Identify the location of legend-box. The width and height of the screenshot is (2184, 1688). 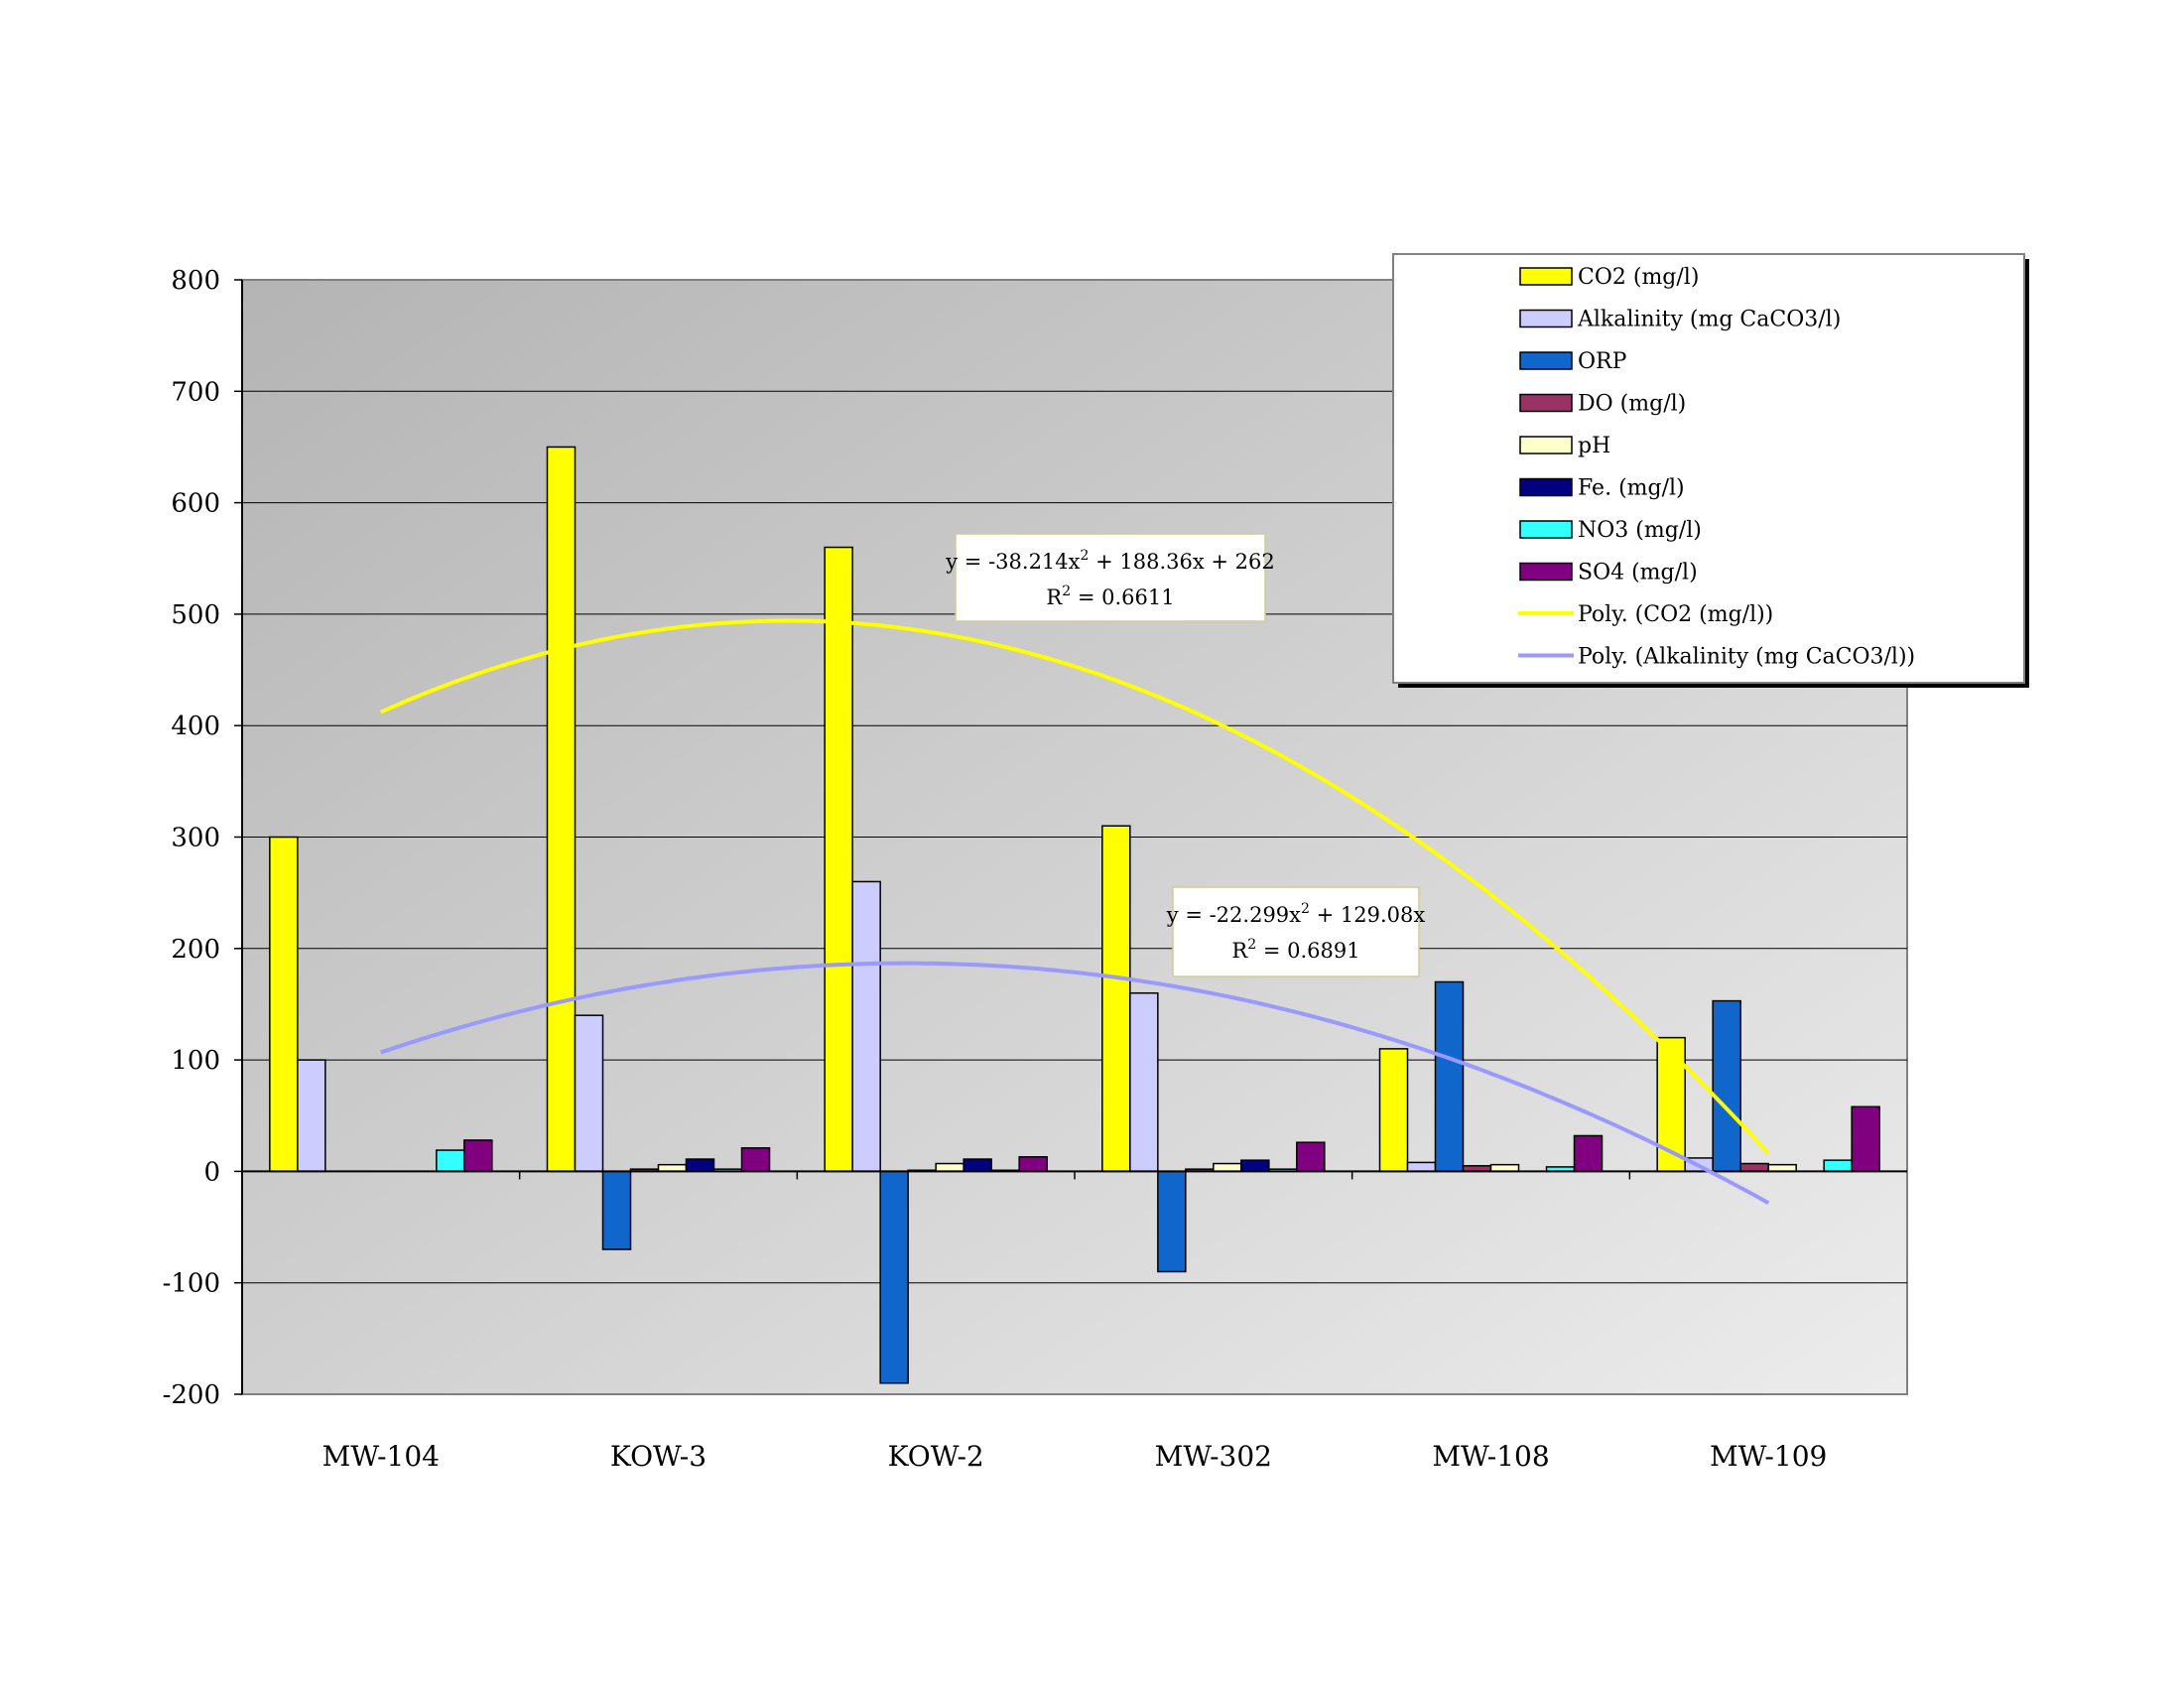
(1708, 468).